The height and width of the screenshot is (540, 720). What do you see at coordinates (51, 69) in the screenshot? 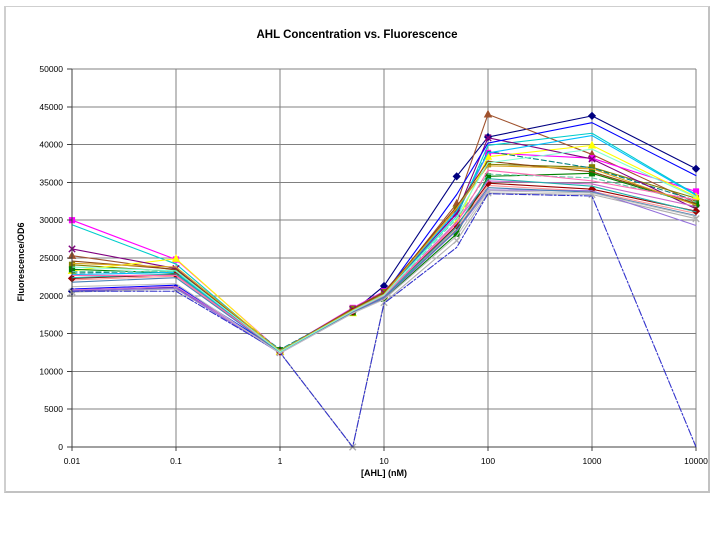
I see `y-tick-label: 50000` at bounding box center [51, 69].